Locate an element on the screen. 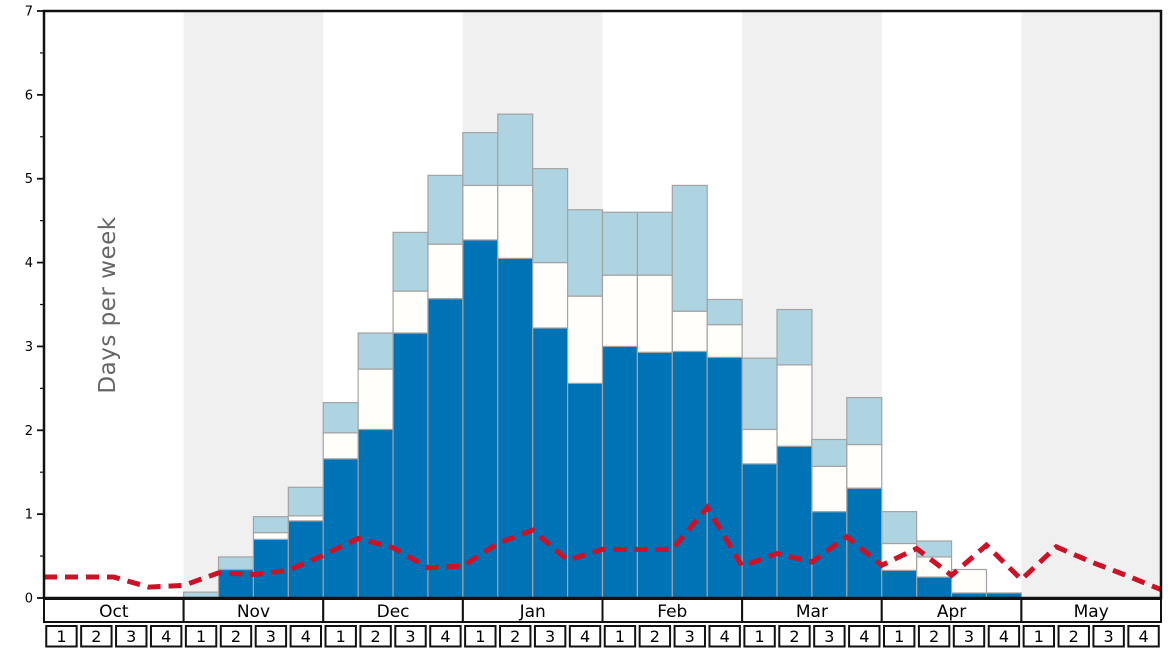  month-cell-label: Oct is located at coordinates (114, 612).